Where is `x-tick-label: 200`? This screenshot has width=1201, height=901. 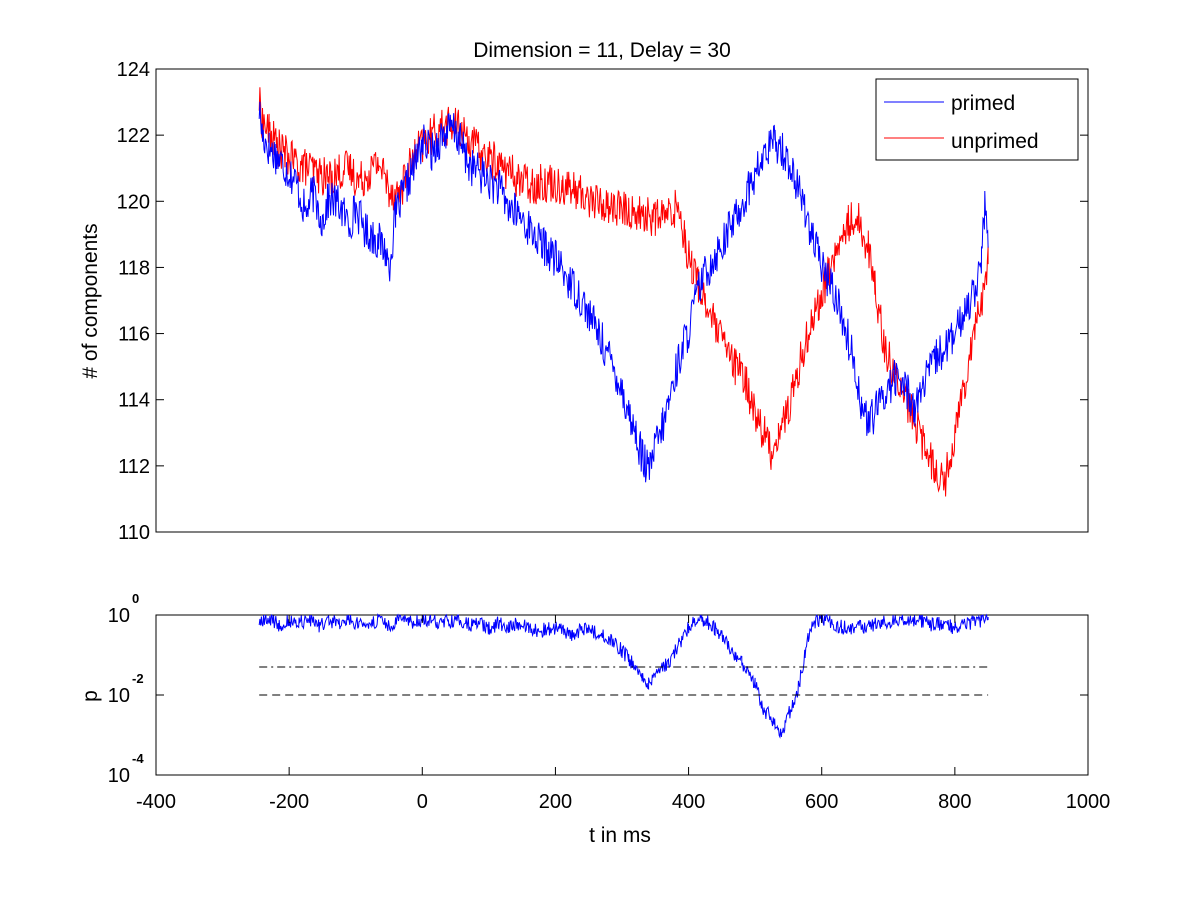 x-tick-label: 200 is located at coordinates (555, 802).